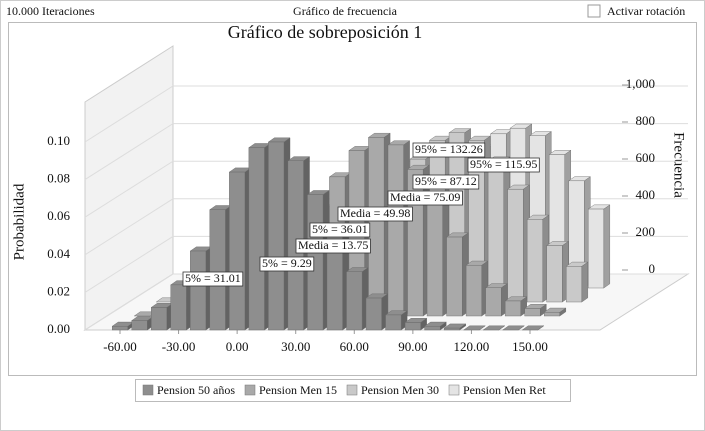 The height and width of the screenshot is (431, 705). Describe the element at coordinates (646, 231) in the screenshot. I see `y2-tick-label: 200` at that location.